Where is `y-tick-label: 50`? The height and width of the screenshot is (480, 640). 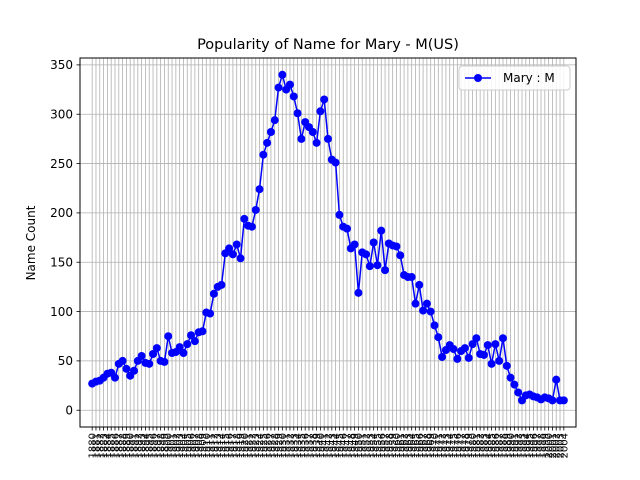
y-tick-label: 50 is located at coordinates (65, 361).